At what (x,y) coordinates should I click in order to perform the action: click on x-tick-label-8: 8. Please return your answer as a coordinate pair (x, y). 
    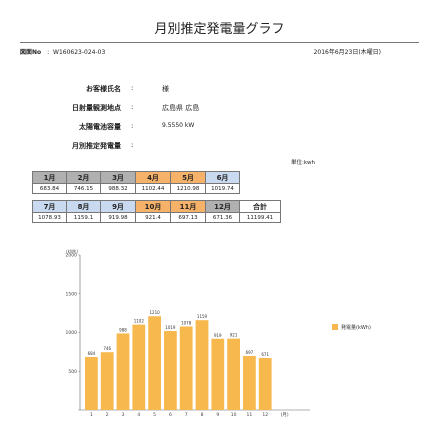
    Looking at the image, I should click on (202, 415).